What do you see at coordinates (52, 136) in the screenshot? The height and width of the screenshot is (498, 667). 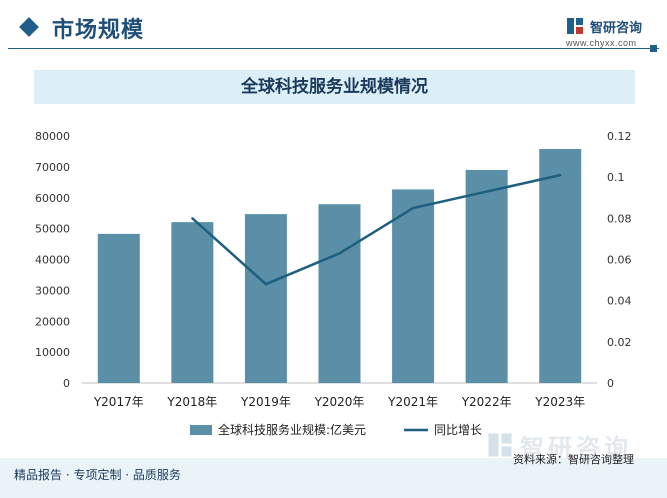 I see `y-left-tick-label: 80000` at bounding box center [52, 136].